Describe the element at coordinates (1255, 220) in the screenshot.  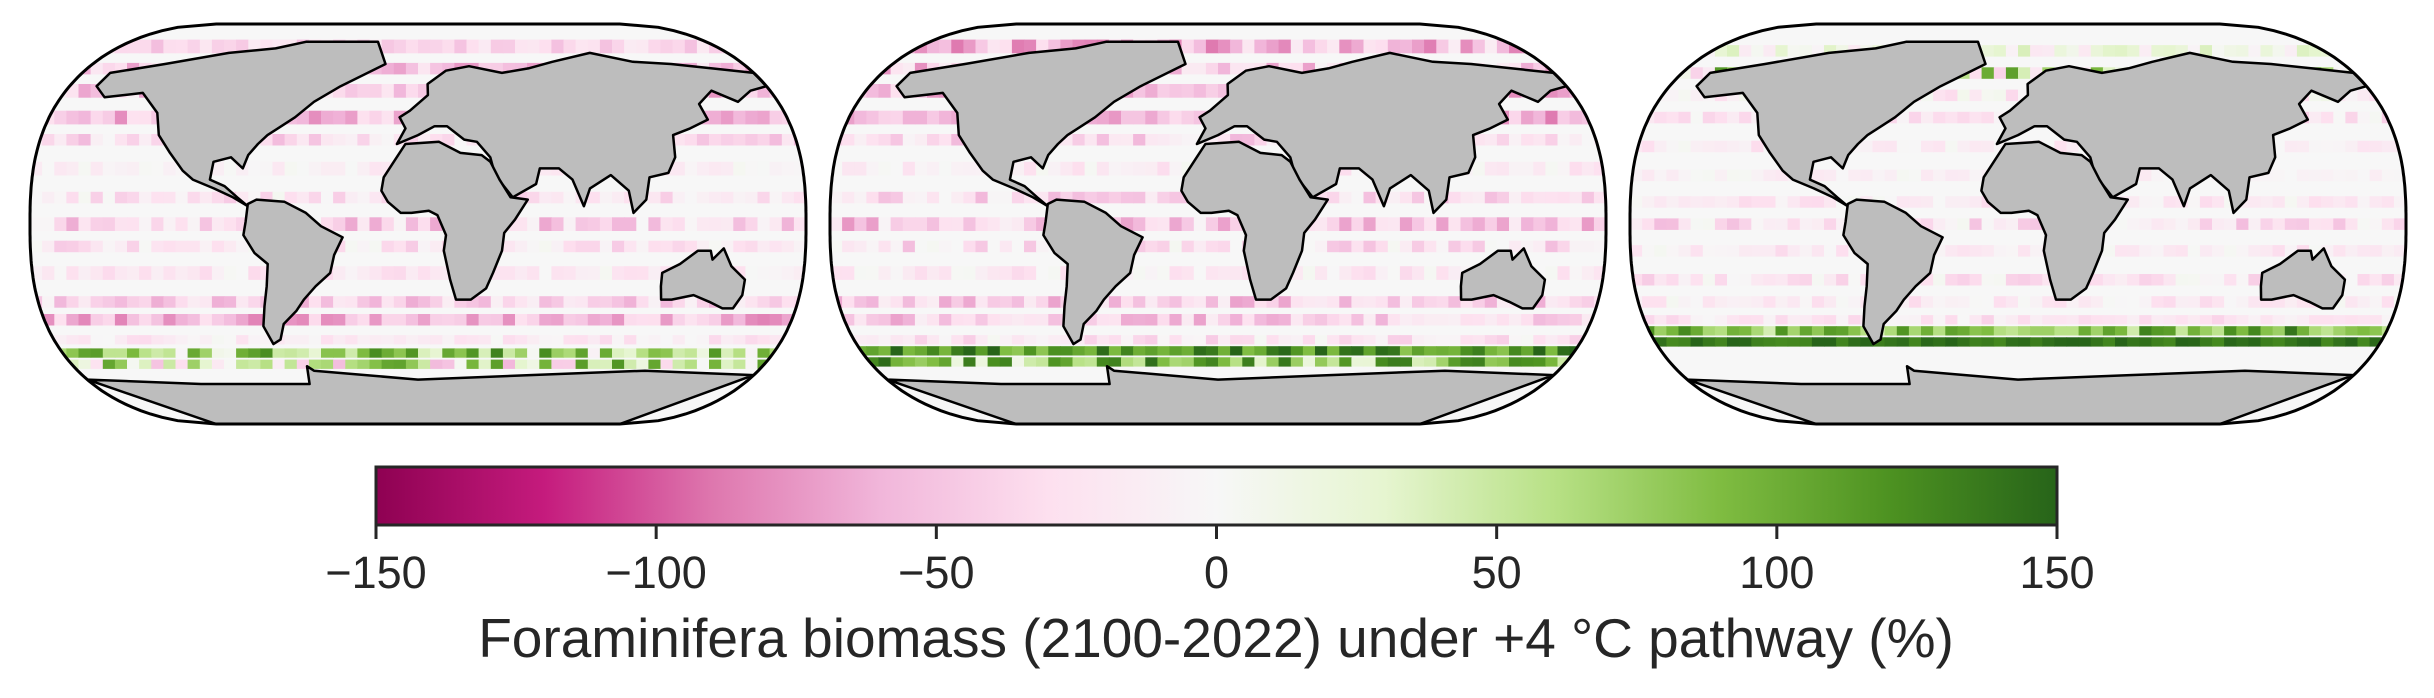
I see `land-mass` at that location.